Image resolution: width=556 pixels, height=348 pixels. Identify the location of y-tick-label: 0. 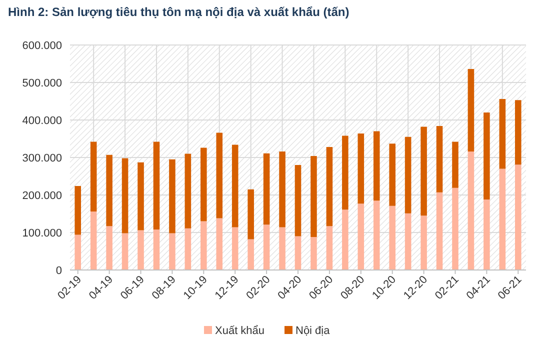
(59, 270).